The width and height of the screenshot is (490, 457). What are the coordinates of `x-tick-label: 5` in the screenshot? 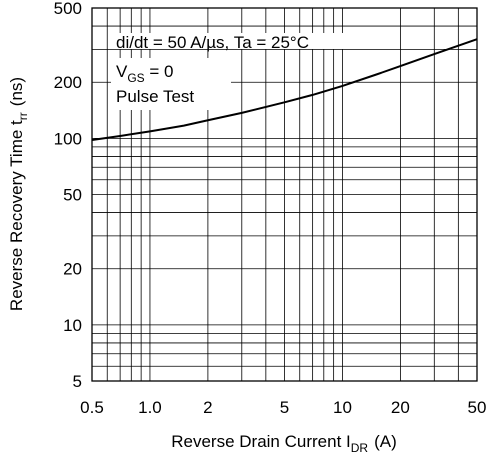 It's located at (284, 407).